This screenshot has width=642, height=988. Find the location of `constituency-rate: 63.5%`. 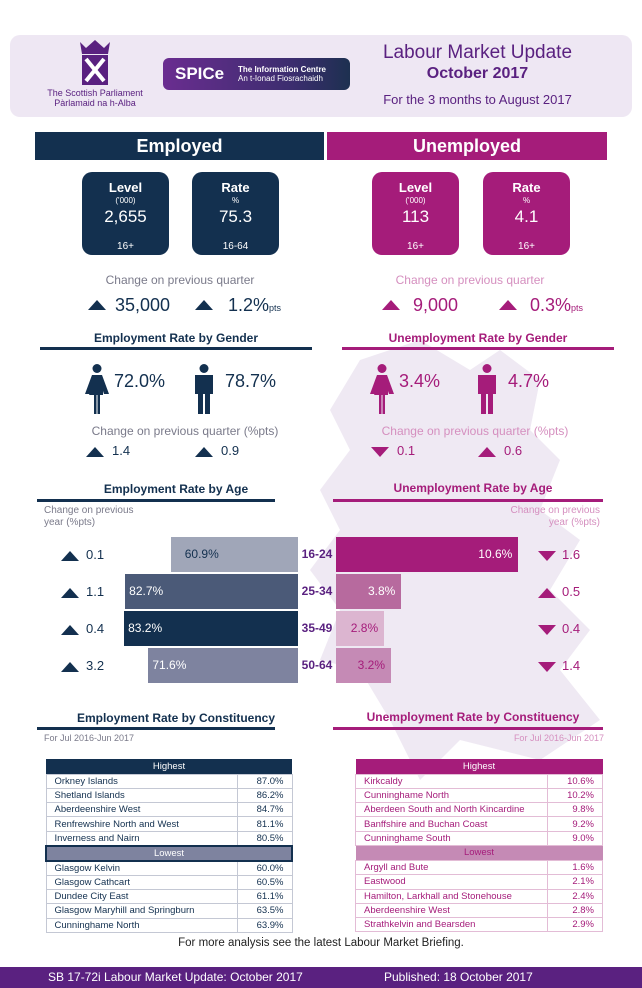

constituency-rate: 63.5% is located at coordinates (264, 911).